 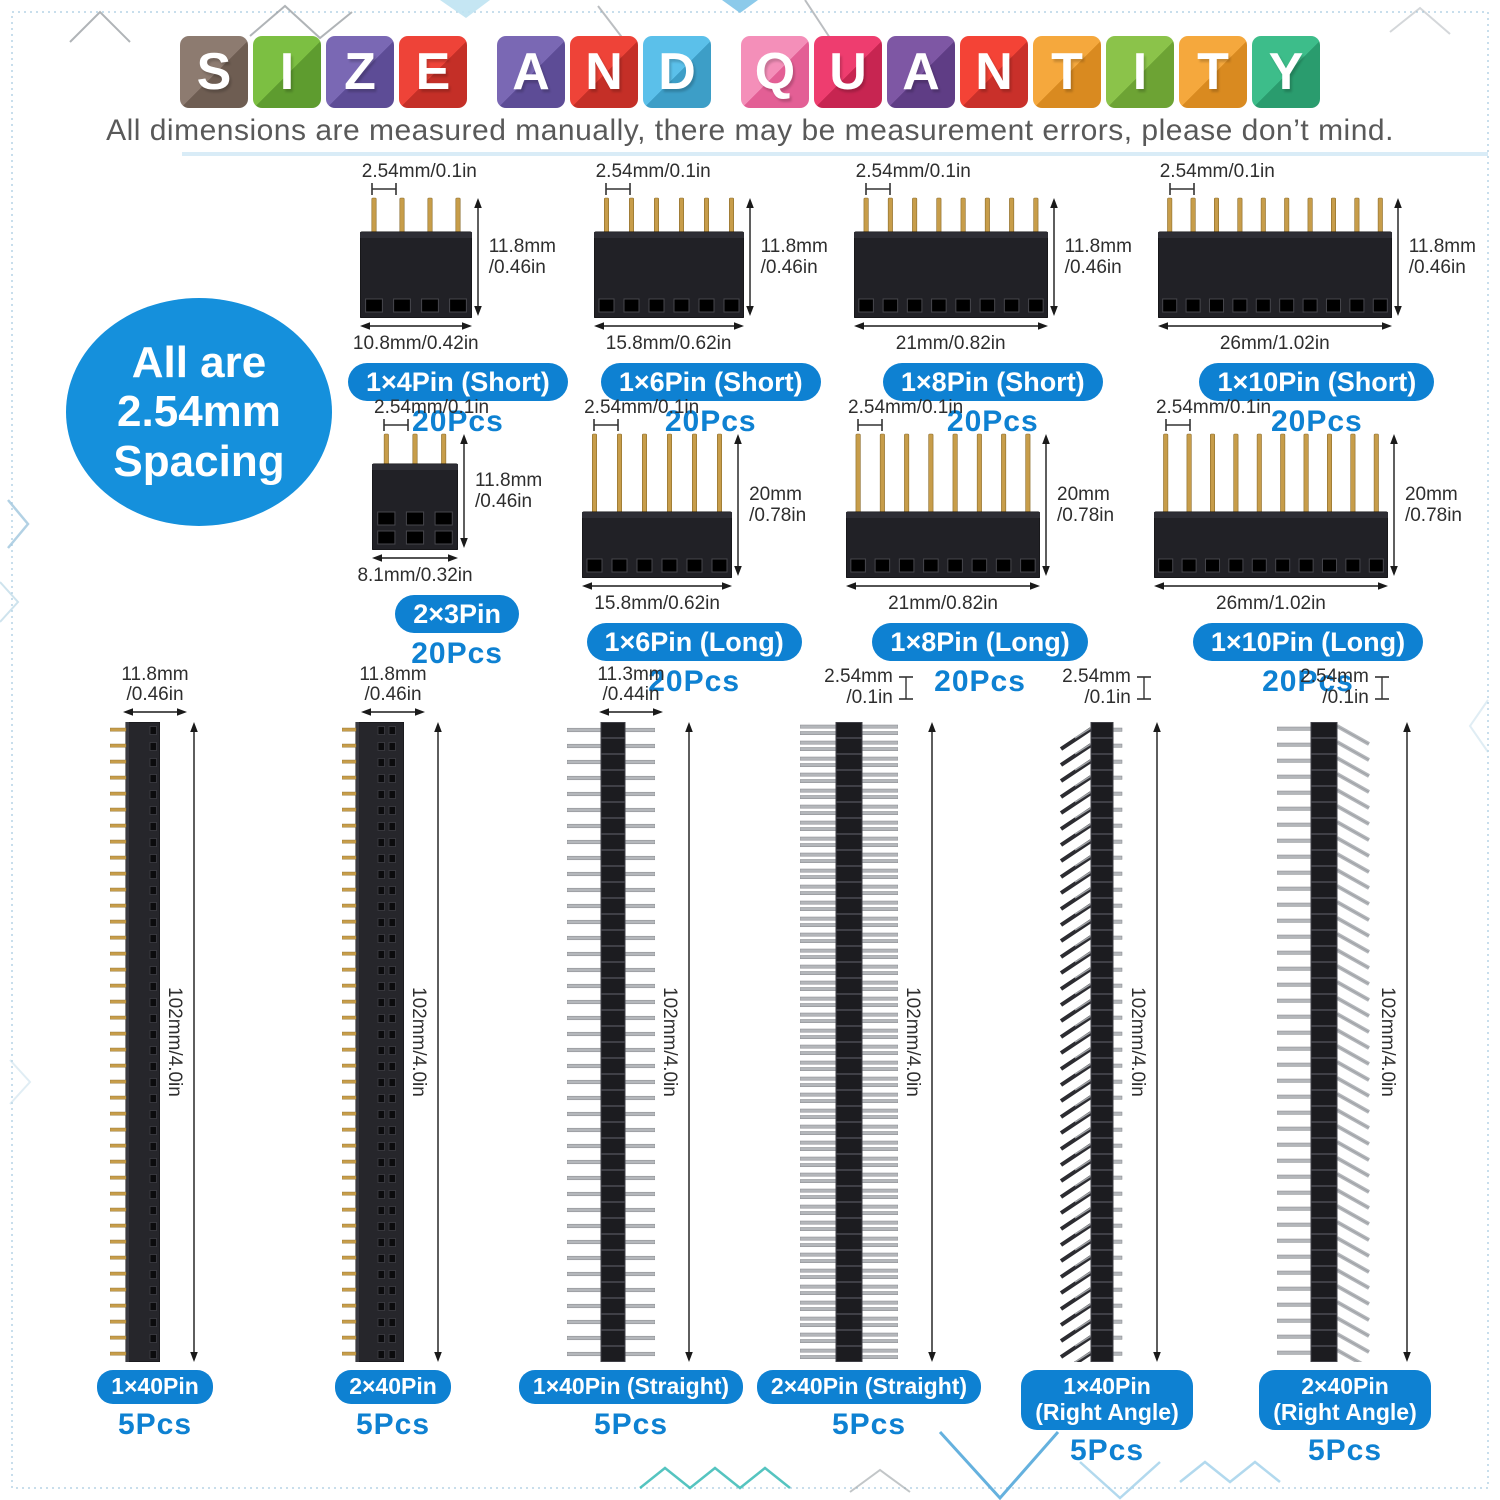 What do you see at coordinates (631, 674) in the screenshot?
I see `dim-line: 11.3mm` at bounding box center [631, 674].